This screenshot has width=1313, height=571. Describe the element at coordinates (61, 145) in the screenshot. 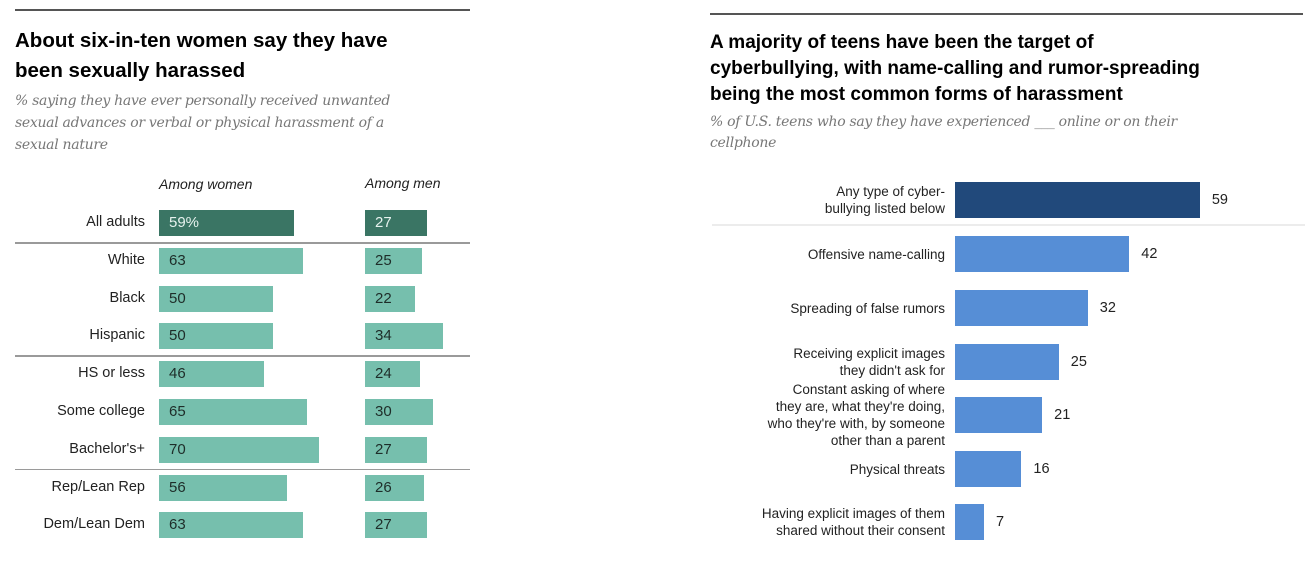

I see `subtitle-line: sexual nature` at that location.